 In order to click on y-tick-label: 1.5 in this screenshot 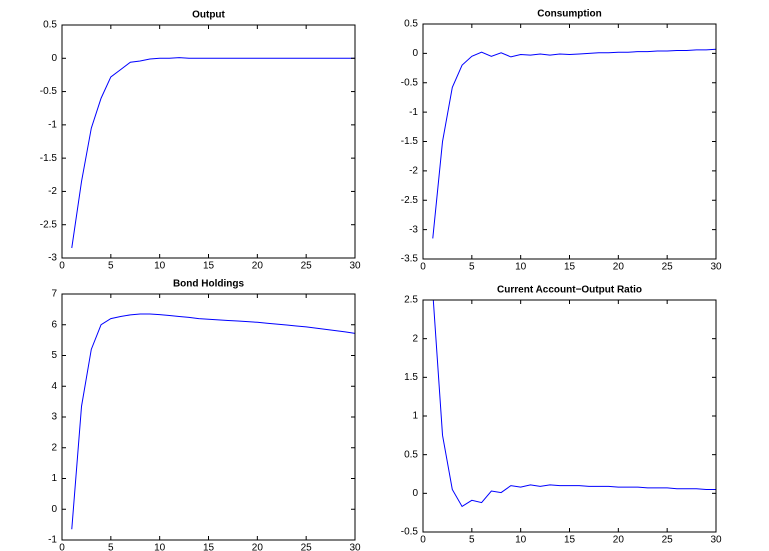, I will do `click(411, 377)`.